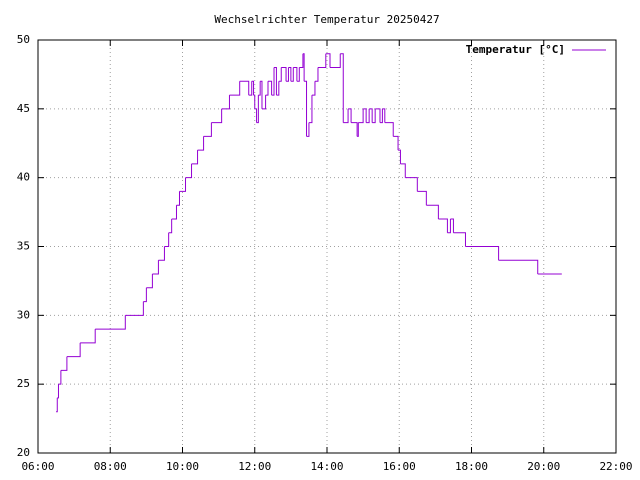 The image size is (640, 480). What do you see at coordinates (182, 466) in the screenshot?
I see `x-tick-label: 10:00` at bounding box center [182, 466].